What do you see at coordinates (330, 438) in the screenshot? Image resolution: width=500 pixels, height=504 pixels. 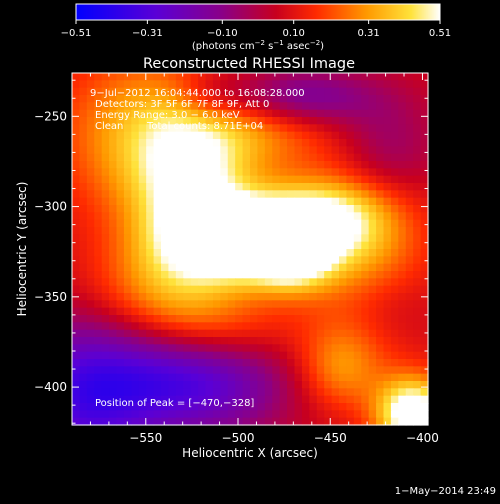 I see `x-tick-label: −450` at bounding box center [330, 438].